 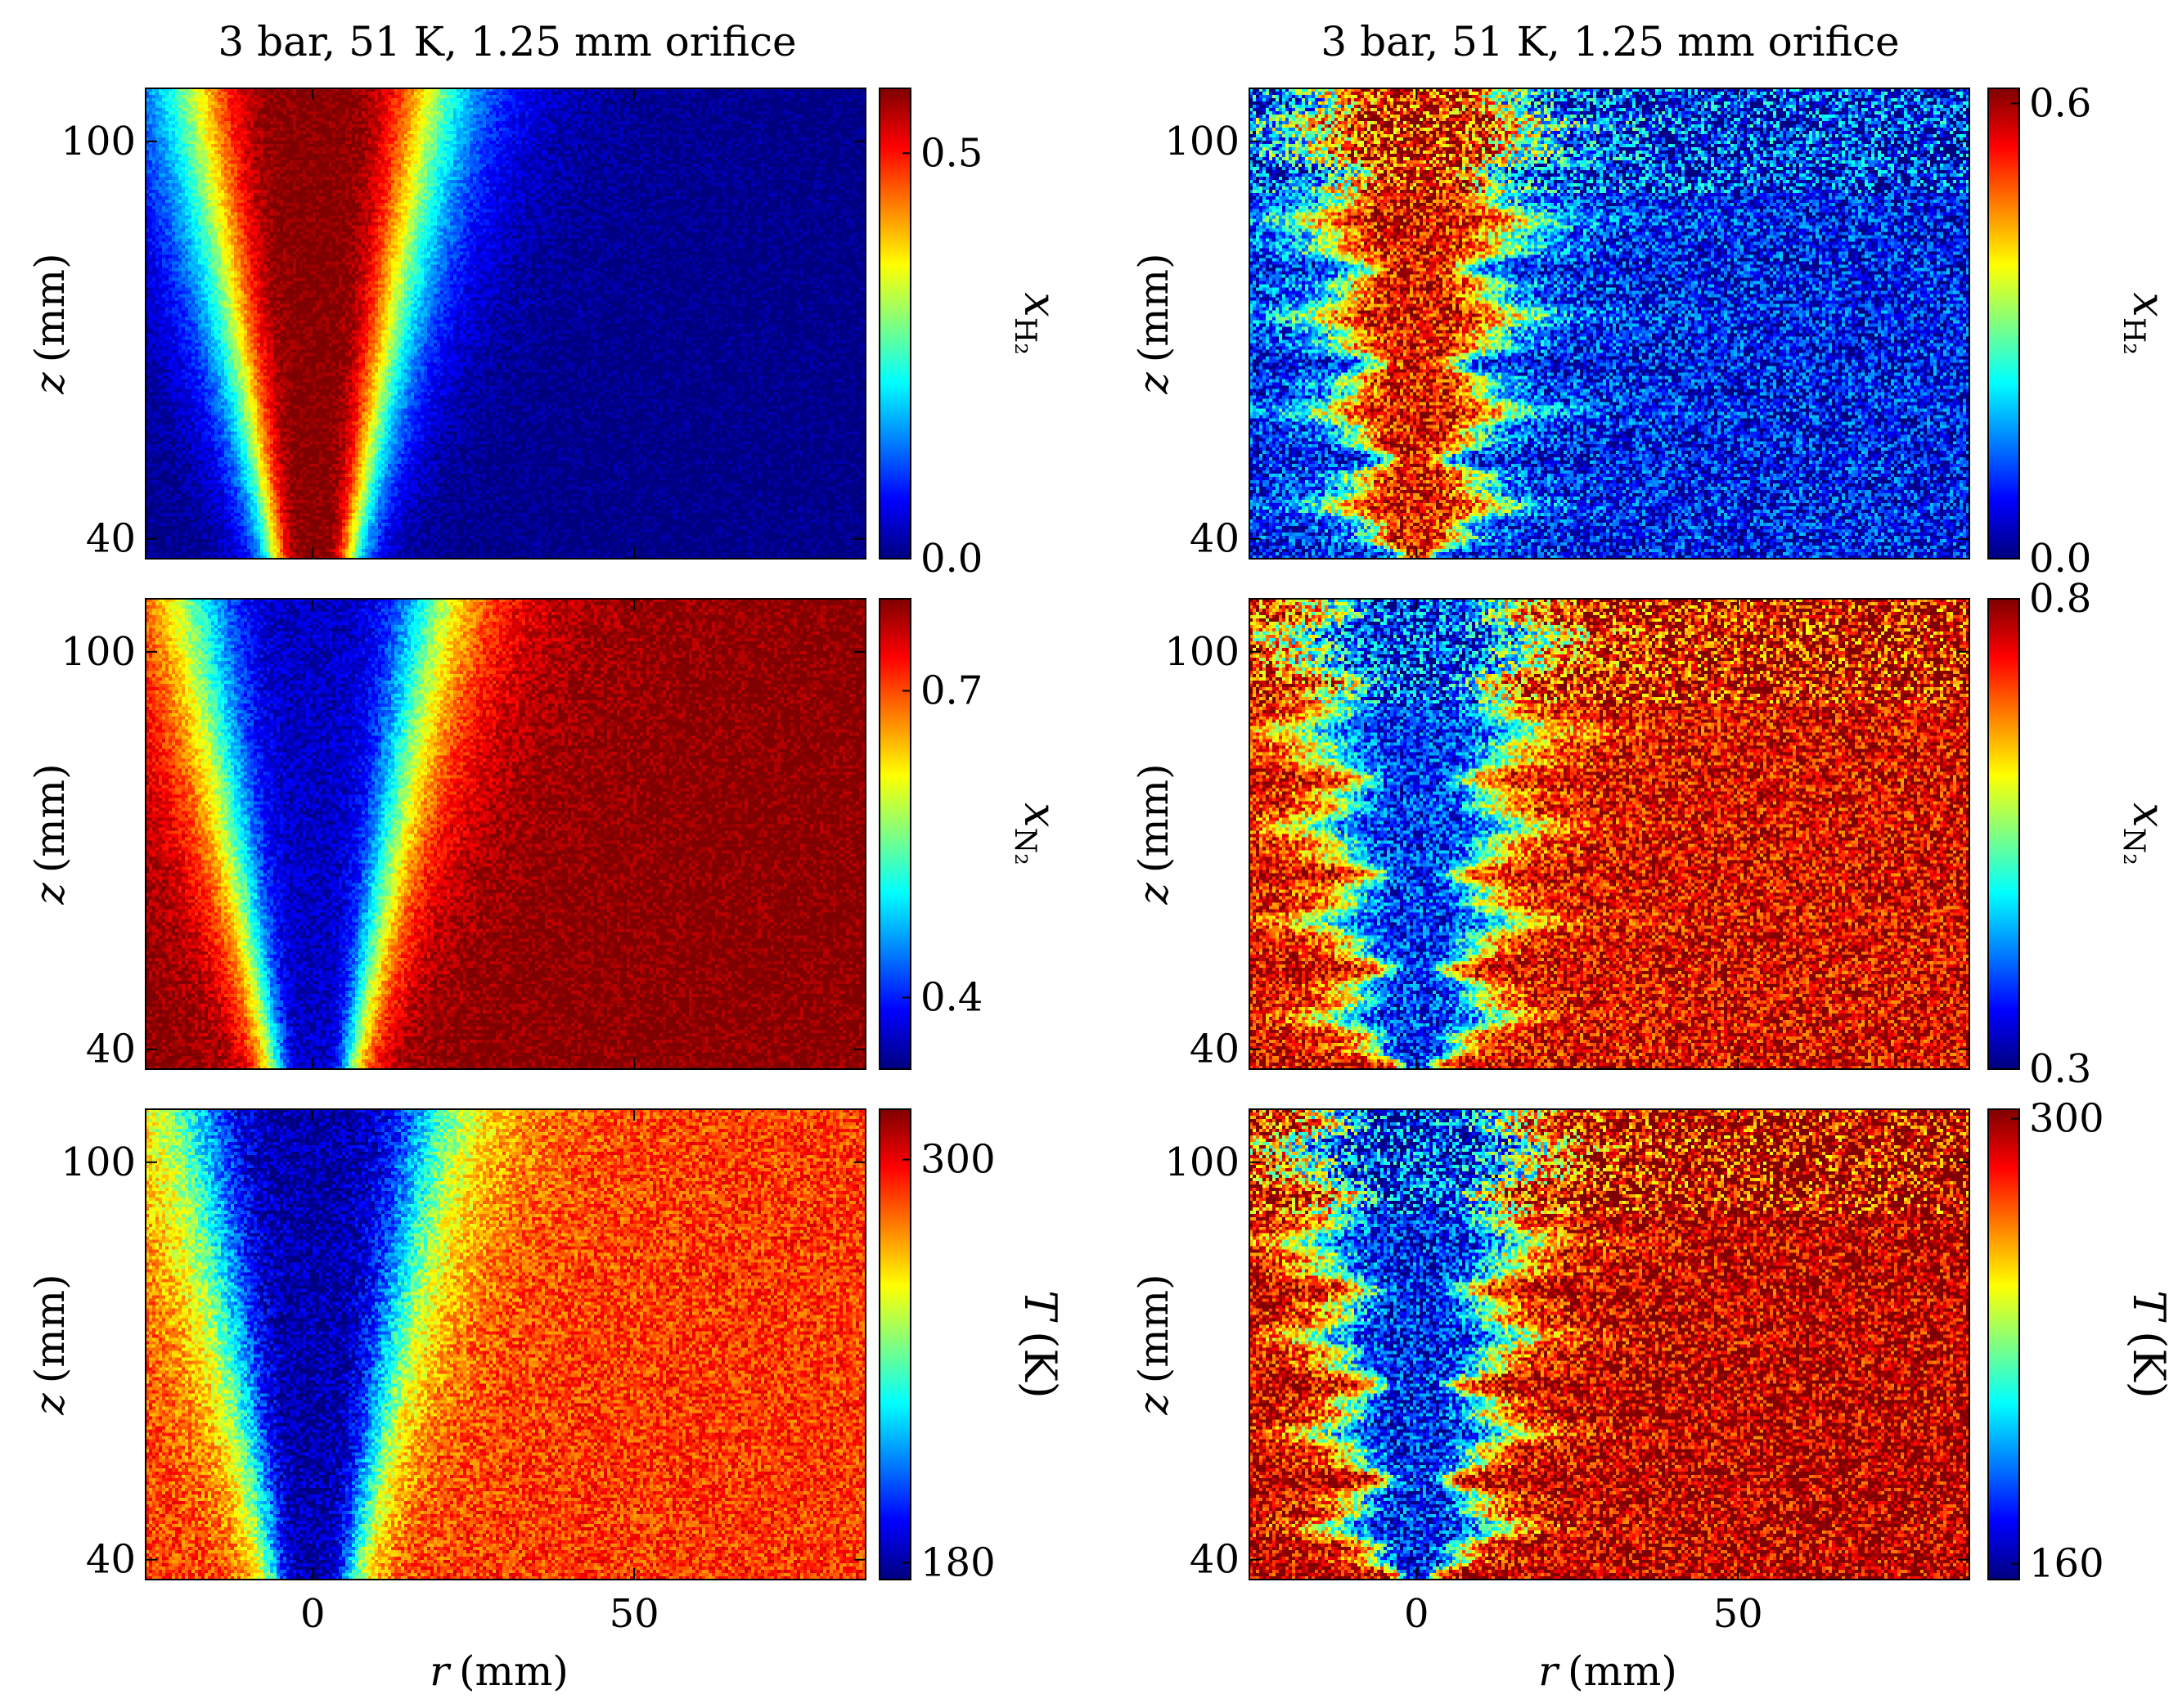 I want to click on colorbar-tick-label: 160, so click(x=2067, y=1564).